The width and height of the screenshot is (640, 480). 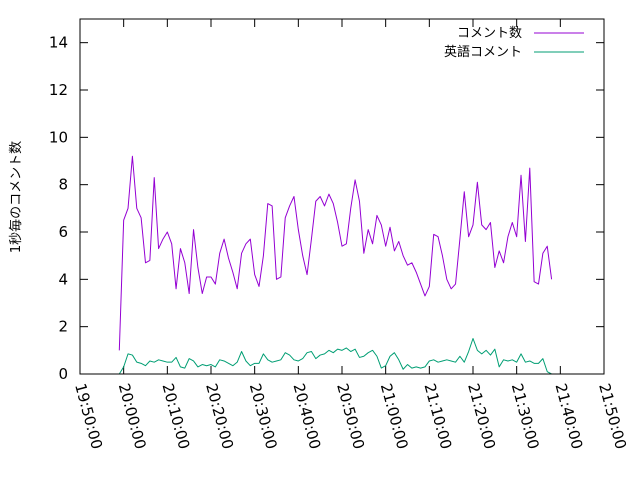 I want to click on x-tick-label: 20:00:00, so click(x=132, y=416).